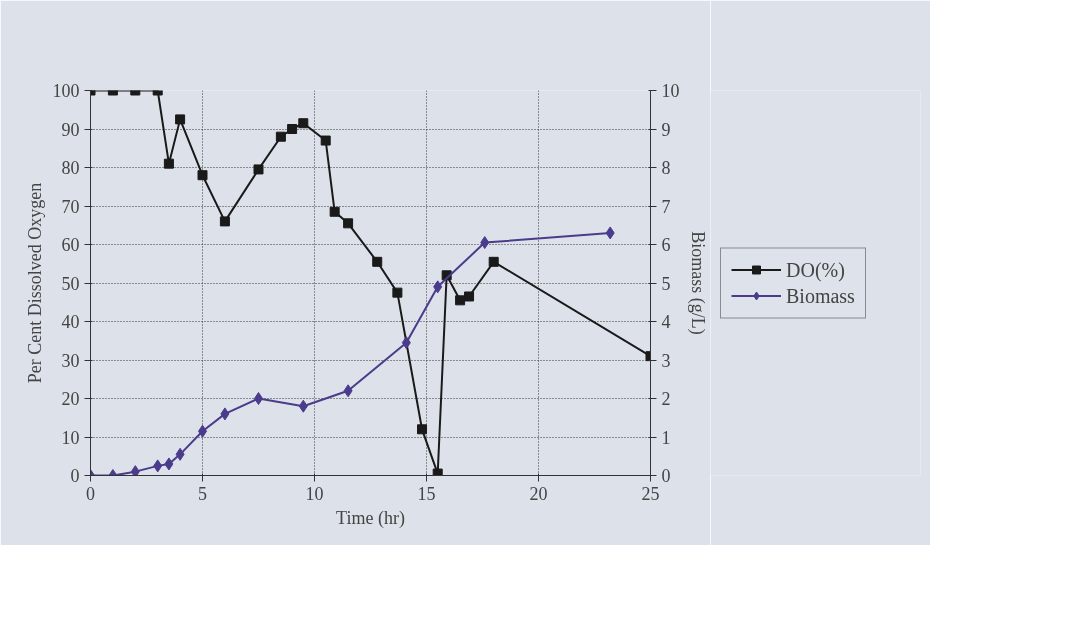 The width and height of the screenshot is (1079, 617). I want to click on y-tick-label: 0, so click(75, 476).